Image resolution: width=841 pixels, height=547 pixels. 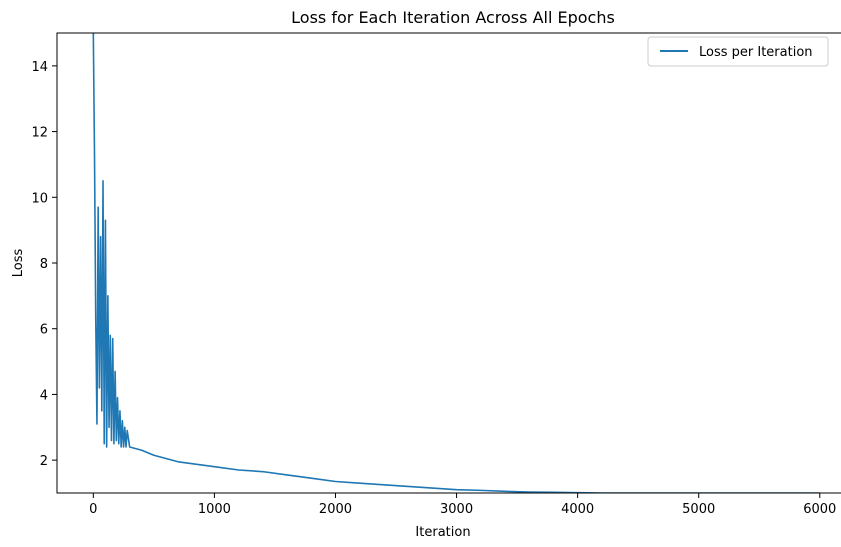 I want to click on y-tick-label: 10, so click(x=39, y=198).